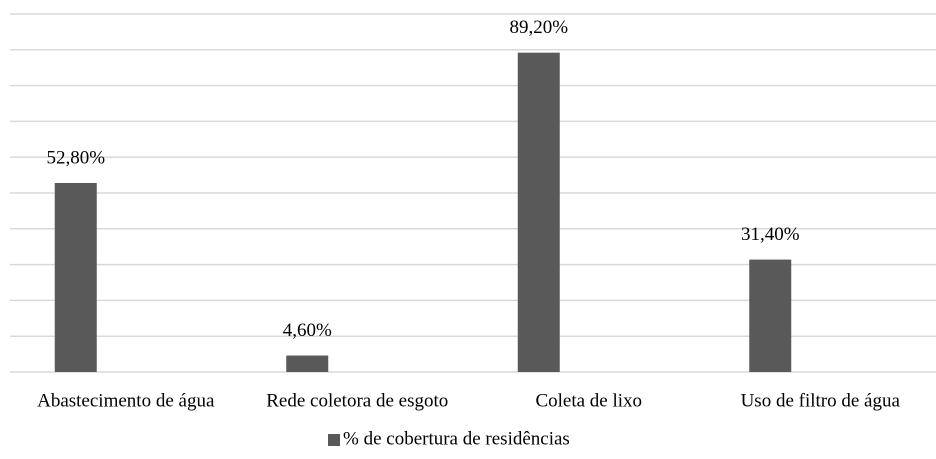  I want to click on x-tick-label: Abastecimento de água, so click(126, 400).